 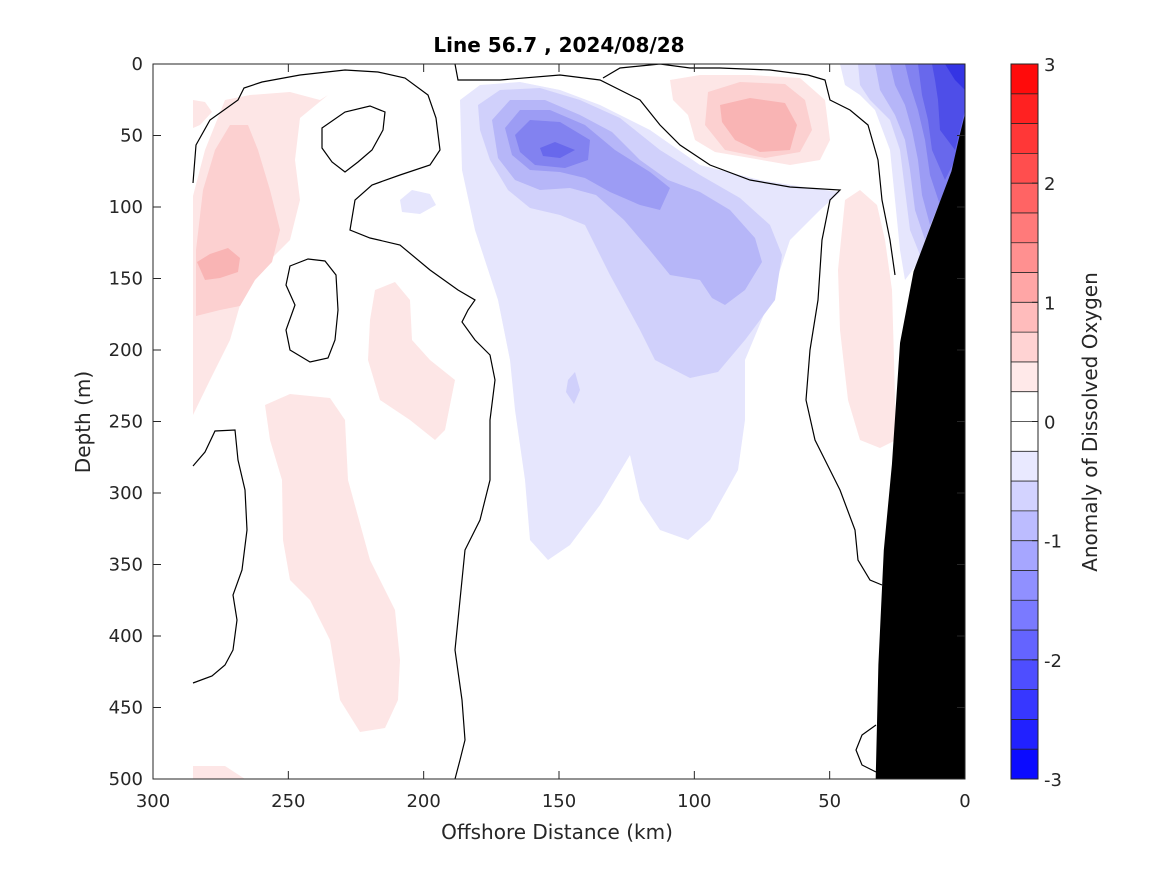 What do you see at coordinates (559, 801) in the screenshot?
I see `x-tick-label: 150` at bounding box center [559, 801].